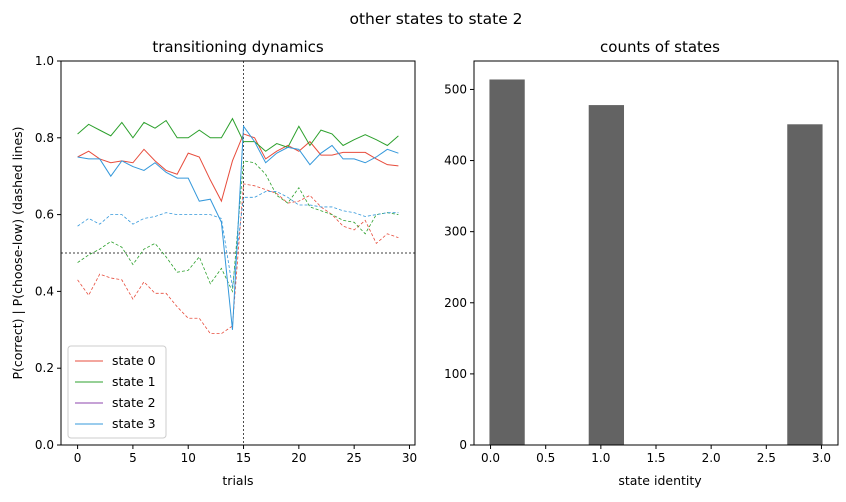 This screenshot has height=502, width=846. What do you see at coordinates (134, 381) in the screenshot?
I see `legend-label-1: state 1` at bounding box center [134, 381].